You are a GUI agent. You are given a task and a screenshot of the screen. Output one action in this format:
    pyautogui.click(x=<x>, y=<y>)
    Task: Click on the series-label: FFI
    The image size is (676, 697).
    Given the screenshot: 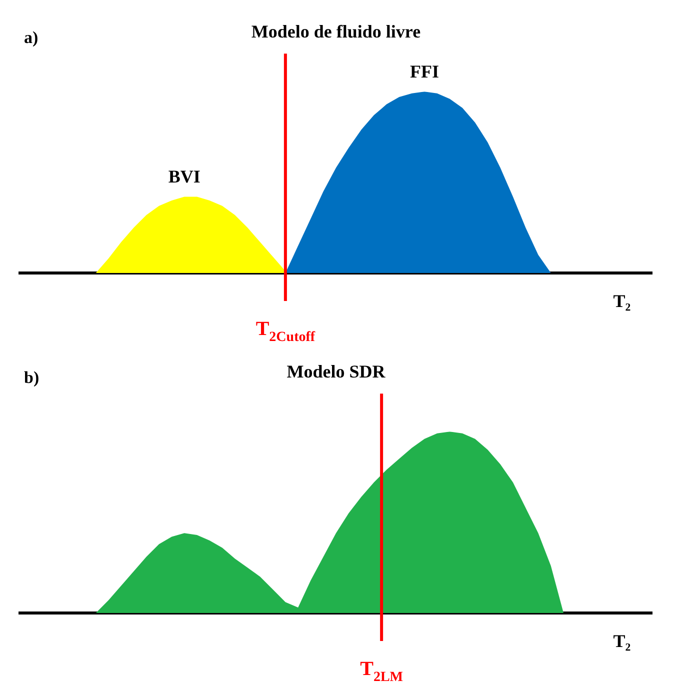 What is the action you would take?
    pyautogui.click(x=424, y=71)
    